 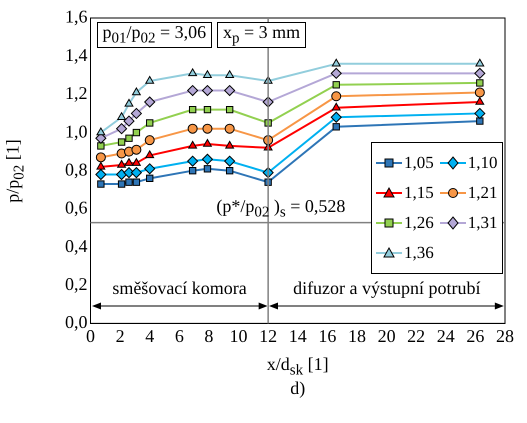 I want to click on y-tick-label: 0,4, so click(x=76, y=246).